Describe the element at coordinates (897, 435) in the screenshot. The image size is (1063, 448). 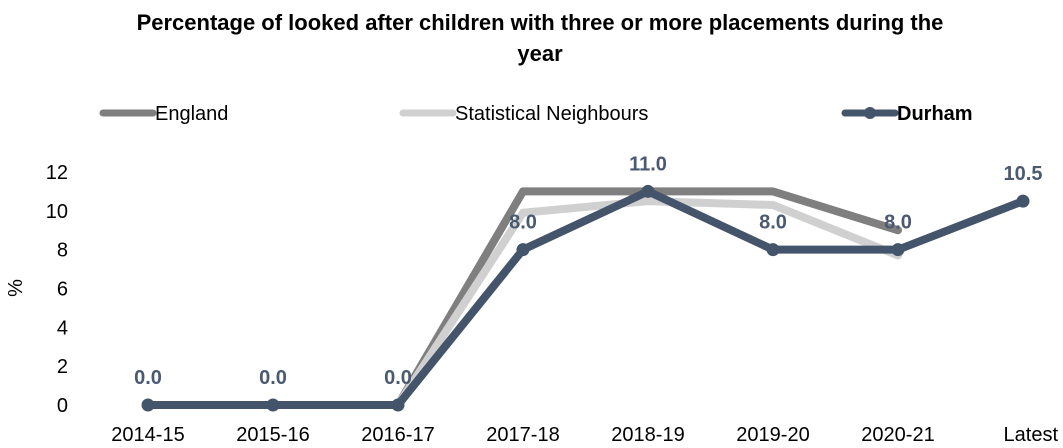
I see `x-tick-label: 2020-21` at that location.